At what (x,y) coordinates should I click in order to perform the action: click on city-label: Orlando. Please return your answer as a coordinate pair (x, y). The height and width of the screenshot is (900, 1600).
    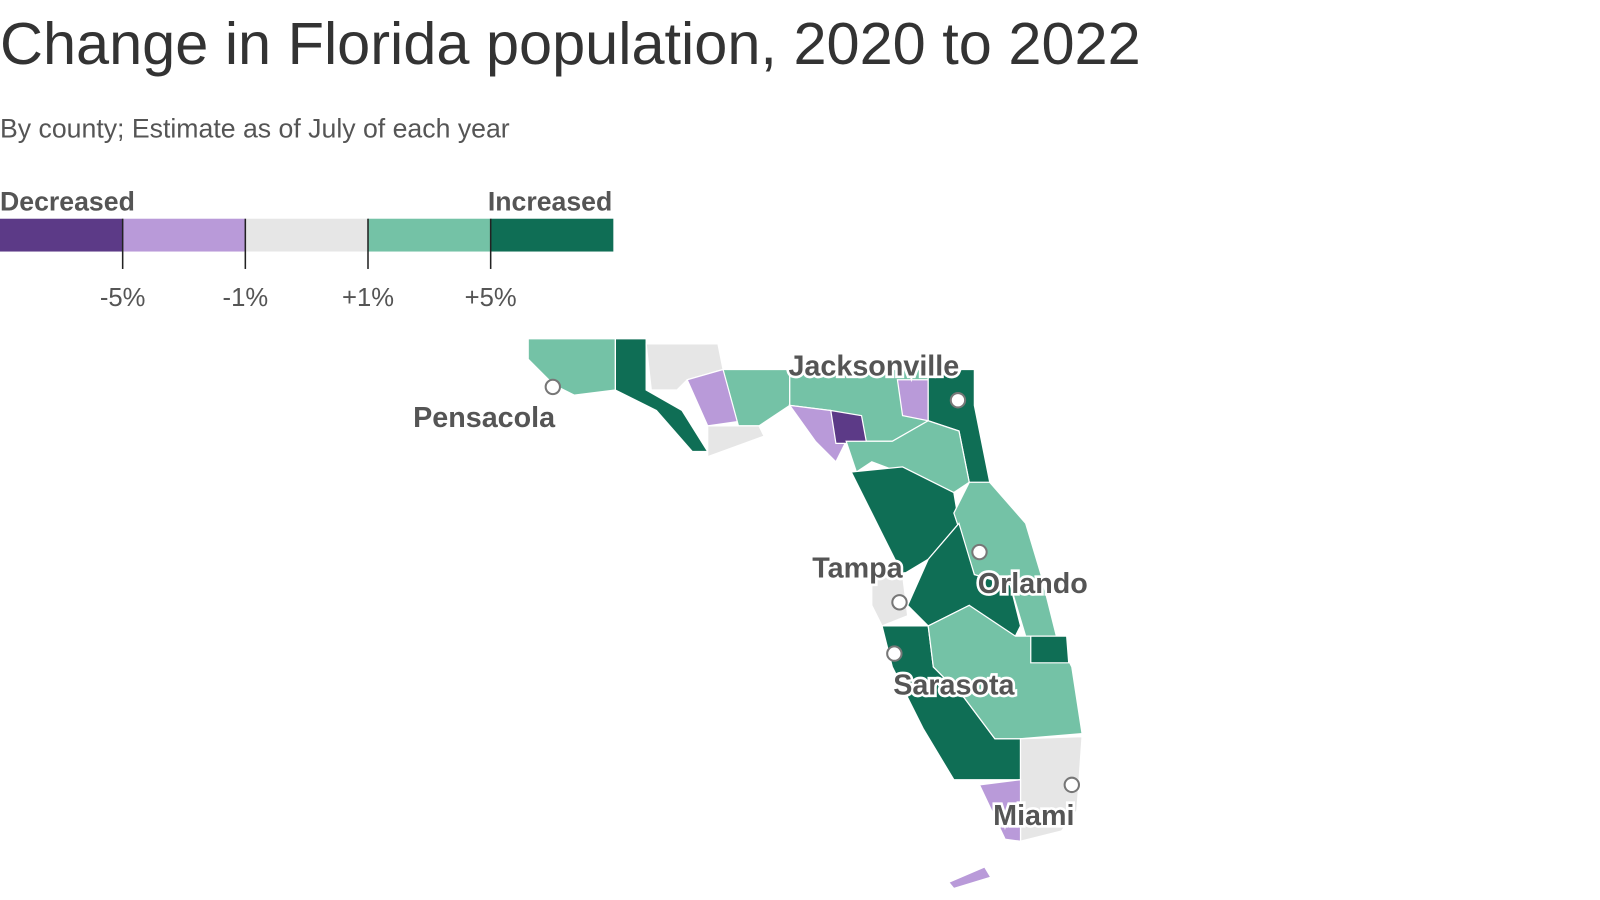
    Looking at the image, I should click on (1033, 584).